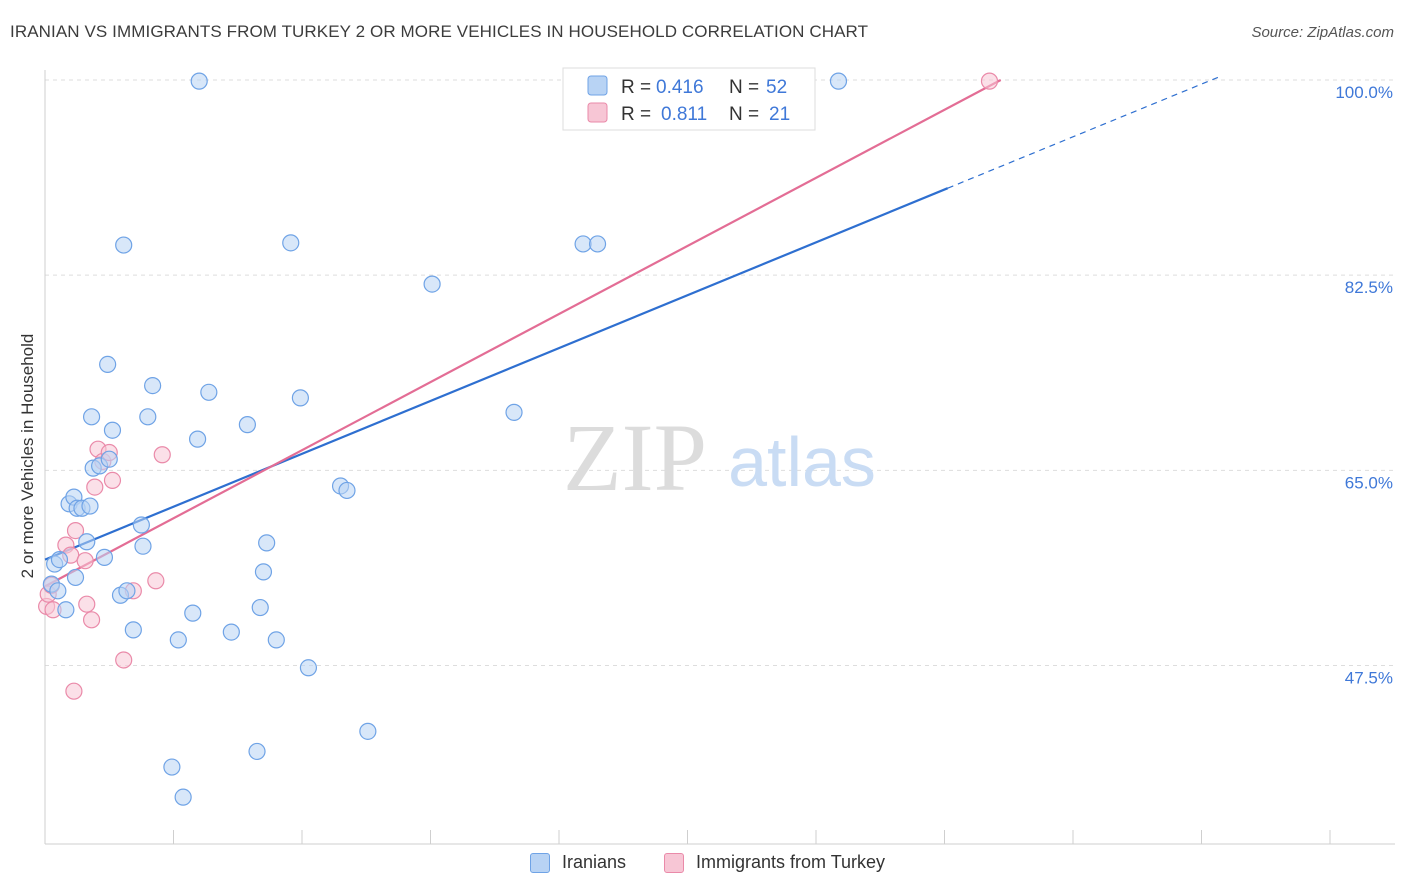 This screenshot has height=892, width=1406. What do you see at coordinates (1364, 92) in the screenshot?
I see `y-tick-label: 100.0%` at bounding box center [1364, 92].